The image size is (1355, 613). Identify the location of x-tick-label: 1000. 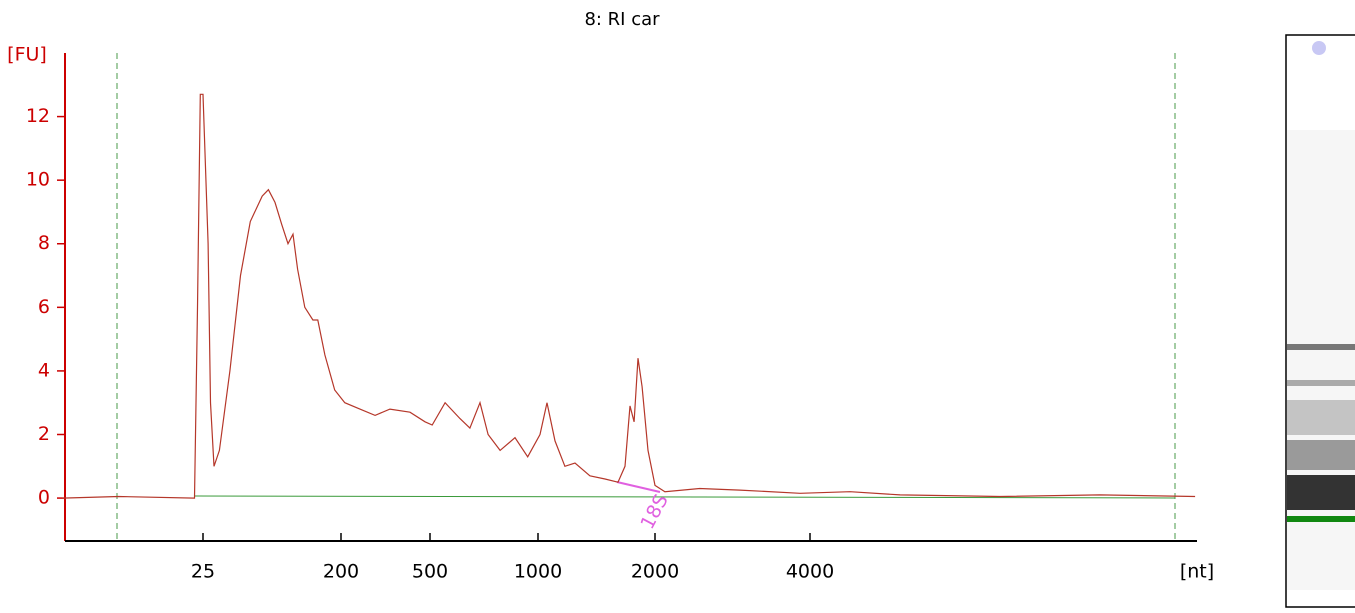
(538, 572).